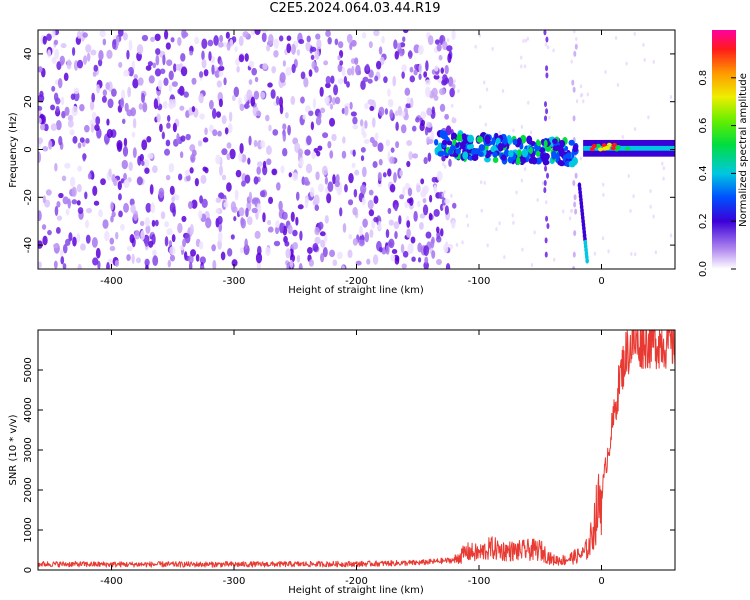 The height and width of the screenshot is (600, 750). Describe the element at coordinates (13, 150) in the screenshot. I see `spectrogram-y-axis-label: Frequency (Hz)` at that location.